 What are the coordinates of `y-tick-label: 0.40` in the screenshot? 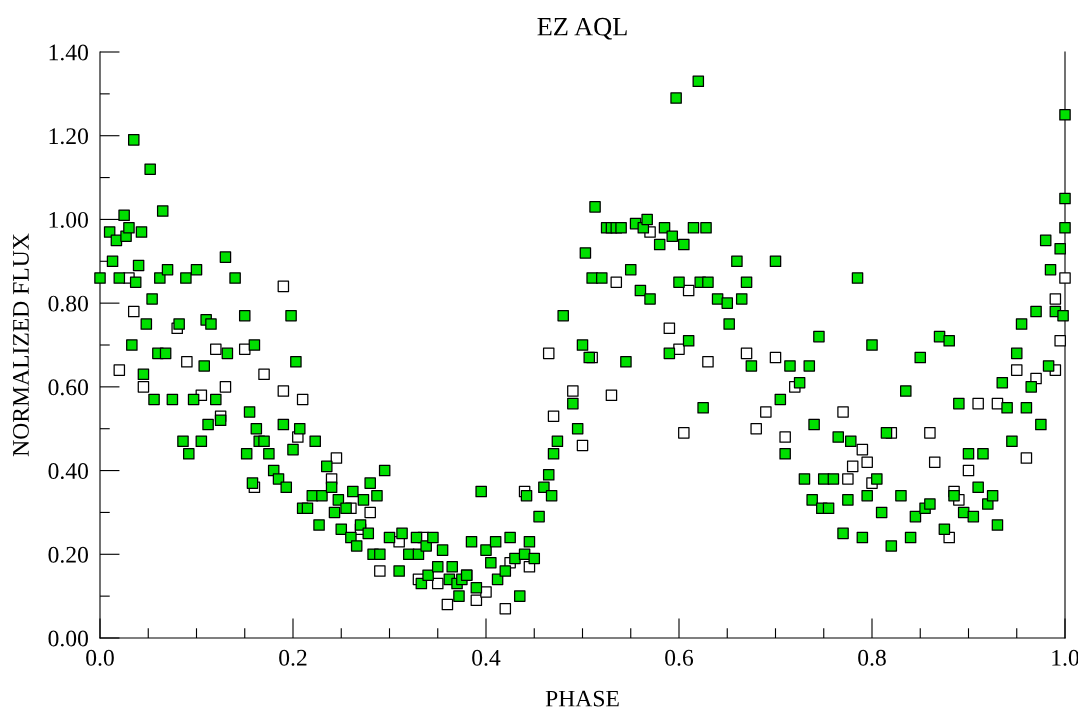 It's located at (68, 471).